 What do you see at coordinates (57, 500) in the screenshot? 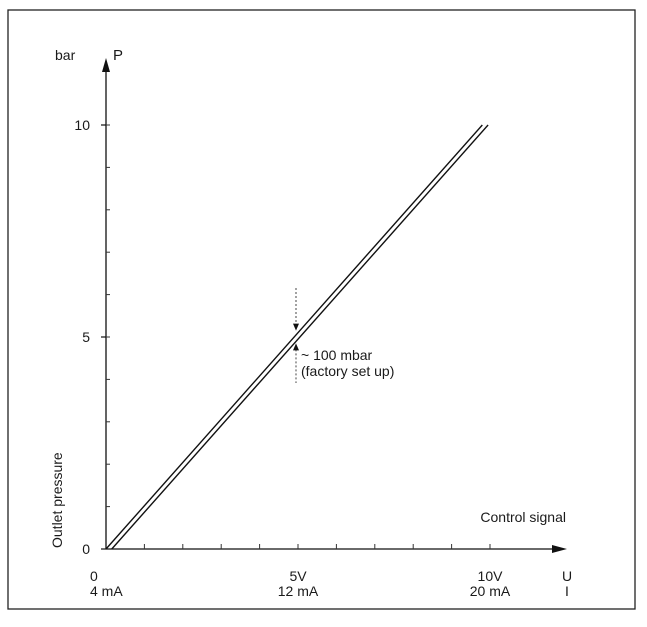
I see `y-axis-label: Outlet pressure` at bounding box center [57, 500].